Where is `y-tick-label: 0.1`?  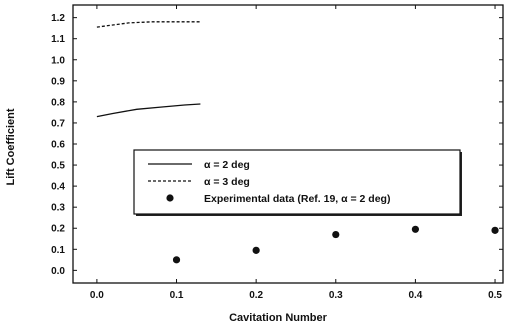 y-tick-label: 0.1 is located at coordinates (58, 250).